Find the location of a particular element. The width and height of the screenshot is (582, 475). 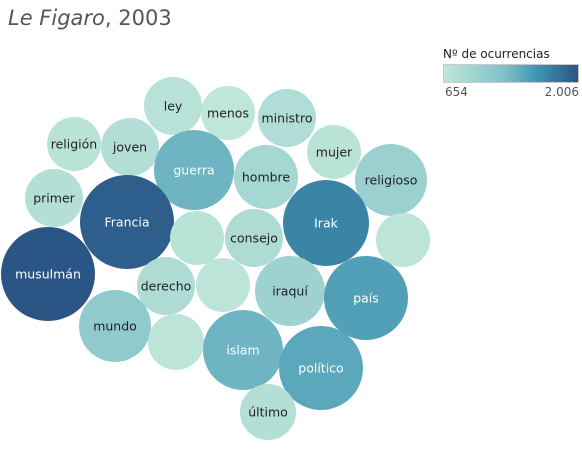

bubble-label-irak: Irak is located at coordinates (326, 223).